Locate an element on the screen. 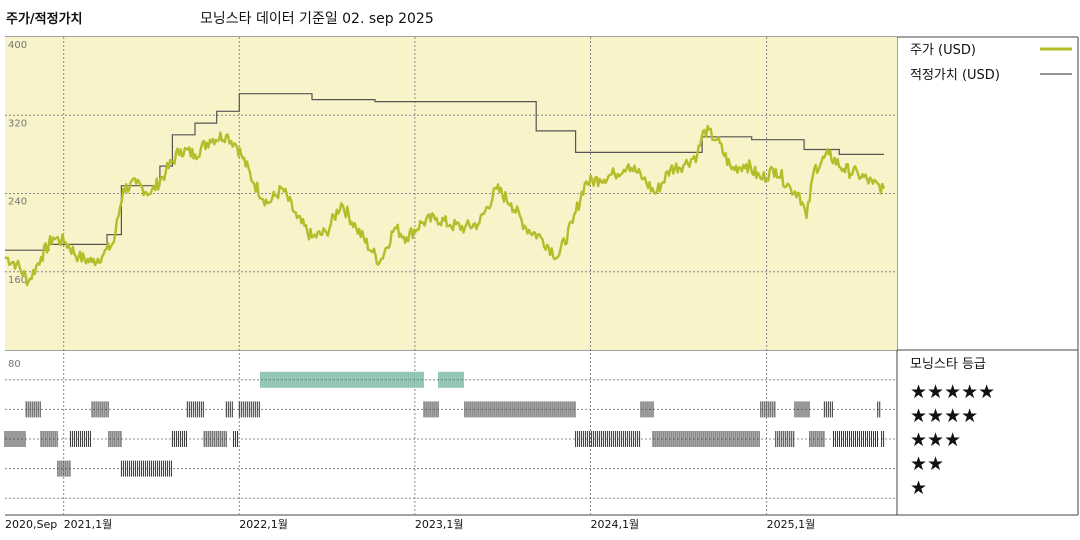  rating-legend-4-stars: ★★★★ is located at coordinates (944, 416).